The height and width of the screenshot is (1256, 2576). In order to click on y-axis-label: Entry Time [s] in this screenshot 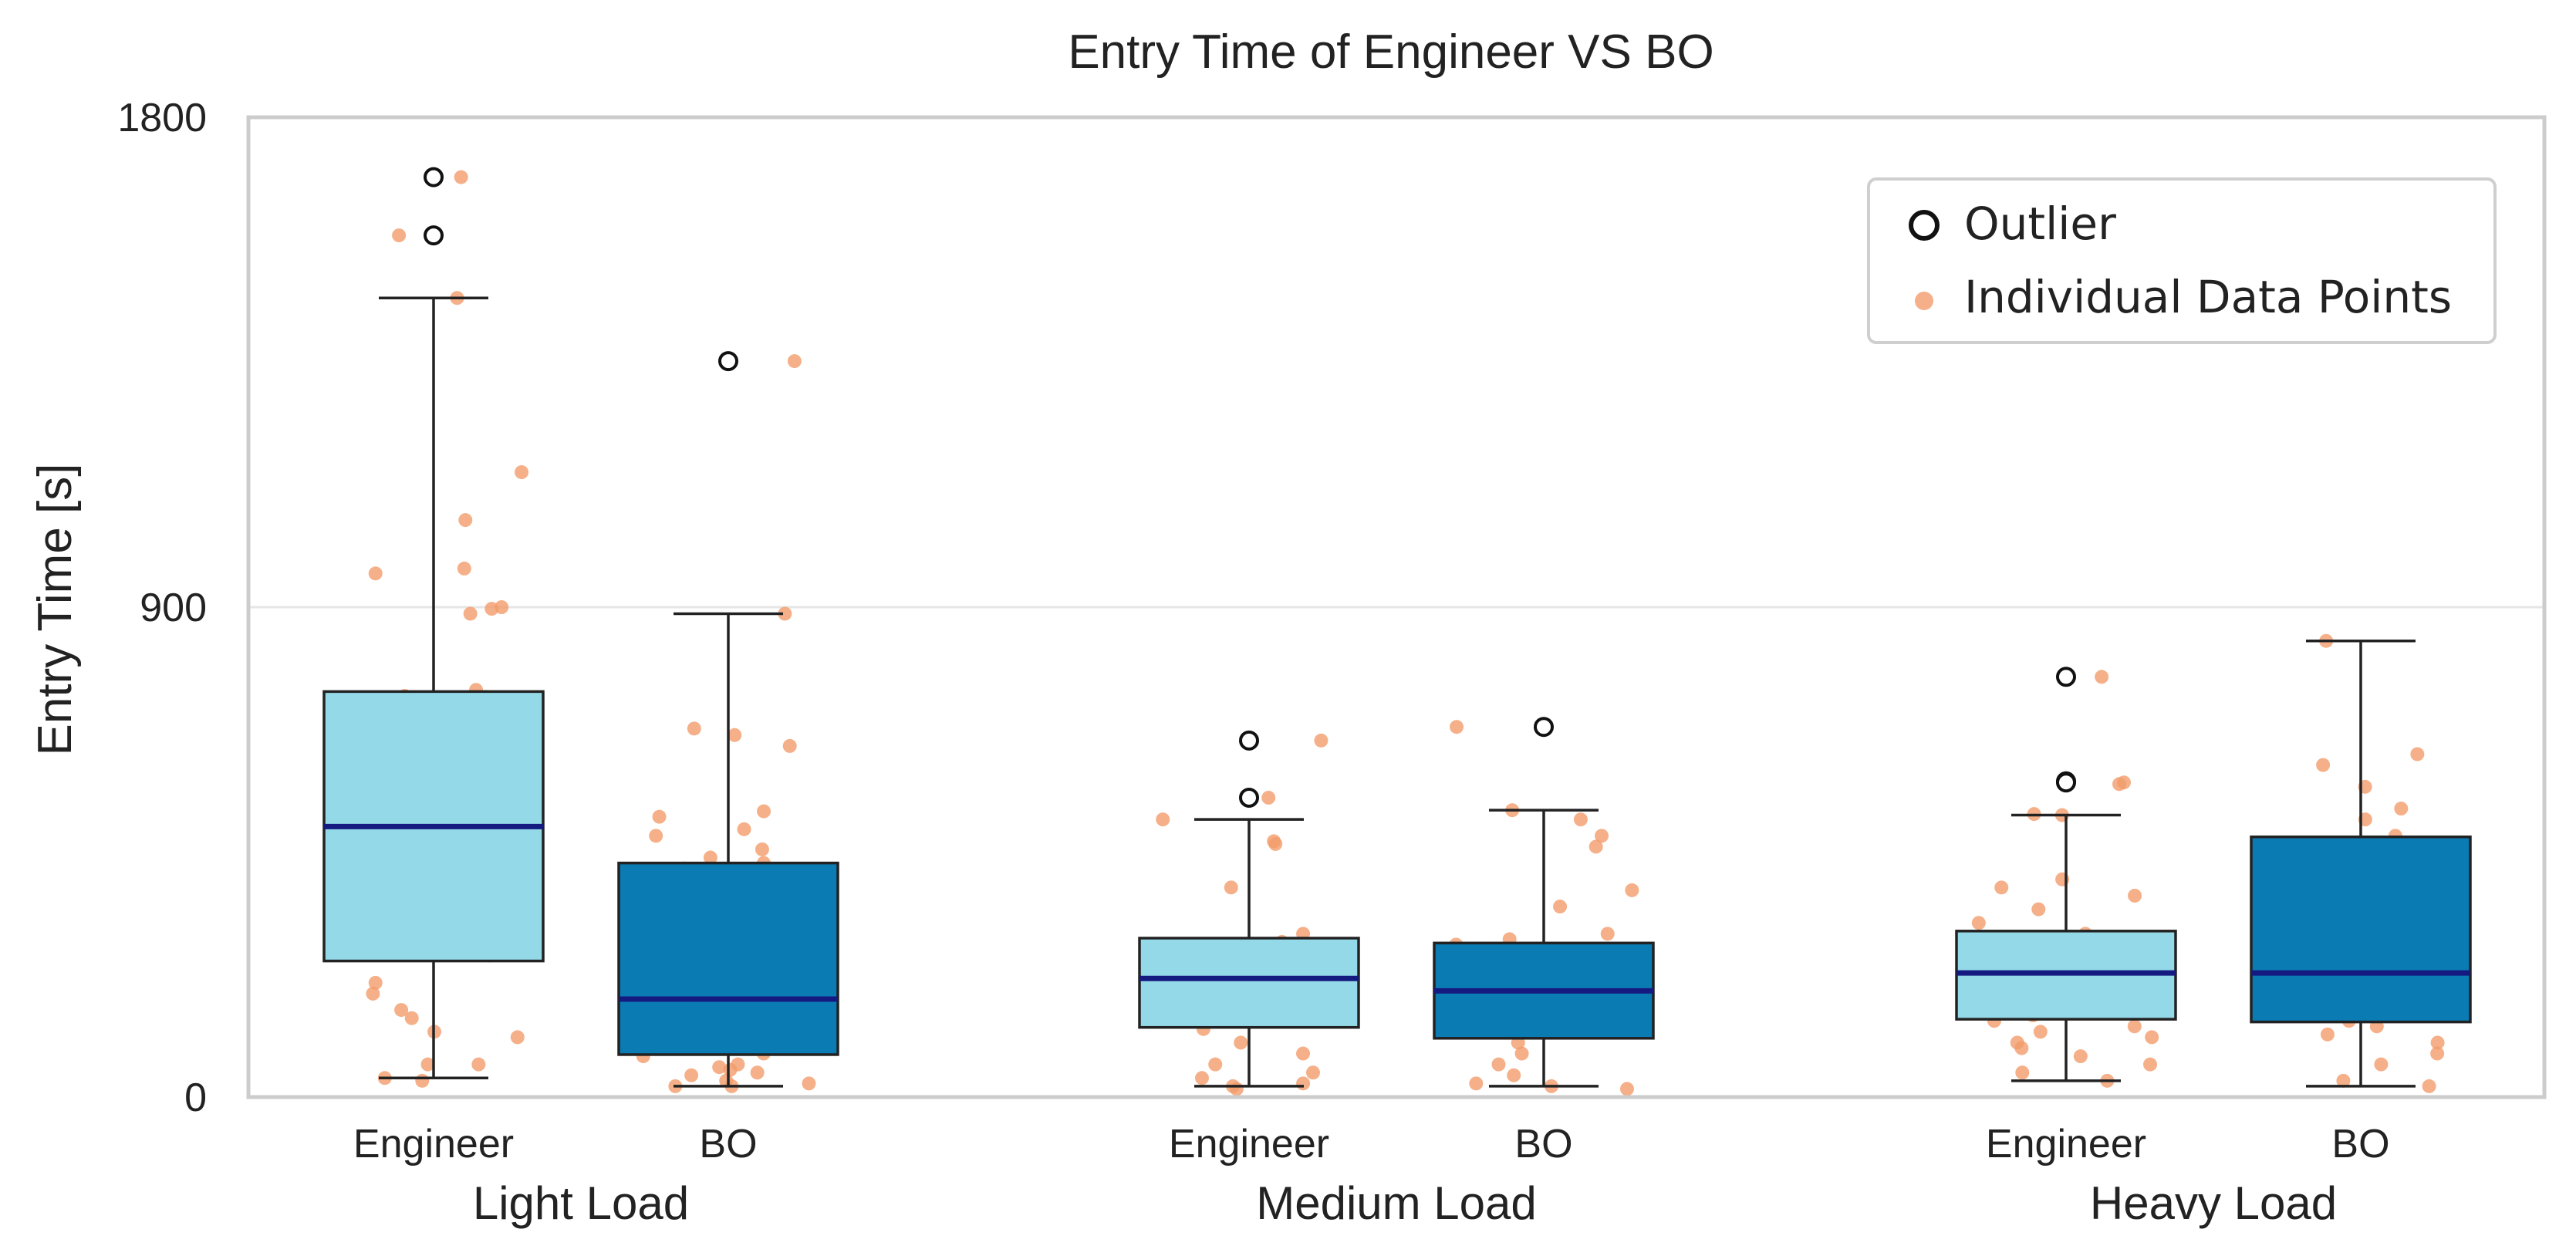, I will do `click(55, 610)`.